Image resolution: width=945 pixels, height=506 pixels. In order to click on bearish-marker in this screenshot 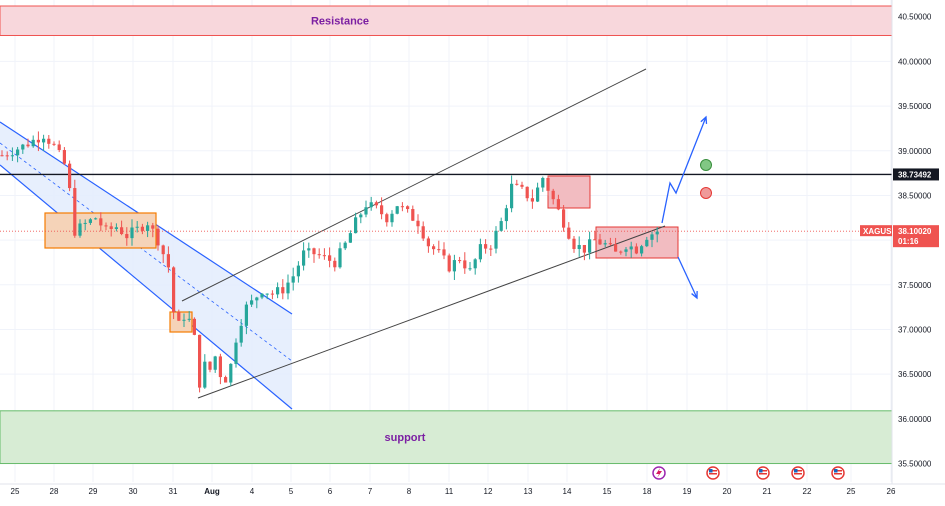, I will do `click(706, 193)`.